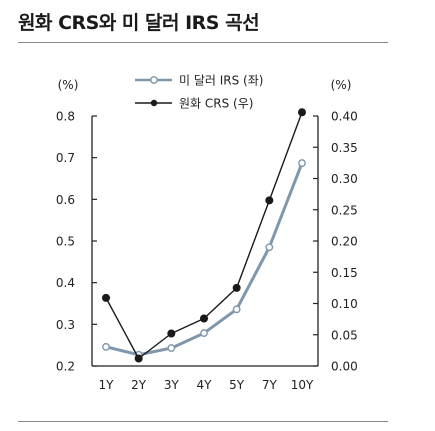  What do you see at coordinates (237, 385) in the screenshot?
I see `x-tick-label: 5Y` at bounding box center [237, 385].